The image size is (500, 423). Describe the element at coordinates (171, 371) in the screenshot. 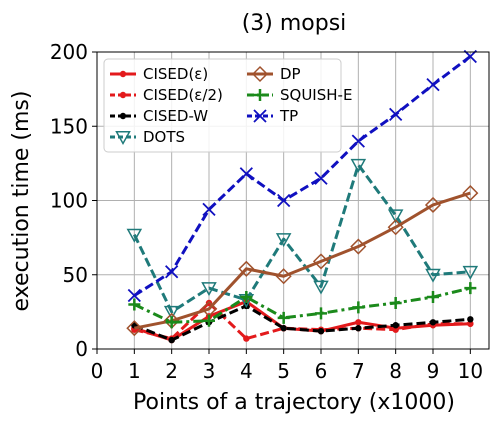

I see `x-tick-label: 2` at that location.